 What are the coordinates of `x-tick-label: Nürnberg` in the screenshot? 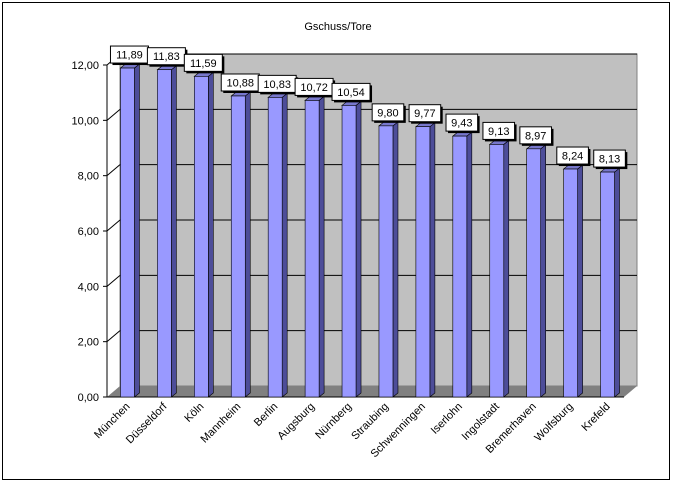 It's located at (333, 421).